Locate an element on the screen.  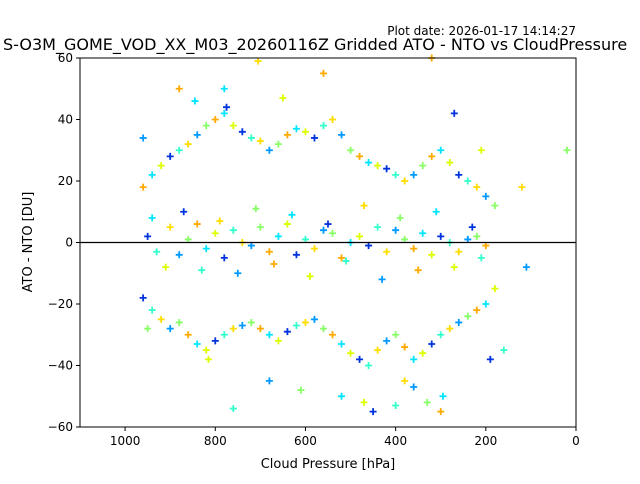
y-tick-label: −40 is located at coordinates (60, 366).